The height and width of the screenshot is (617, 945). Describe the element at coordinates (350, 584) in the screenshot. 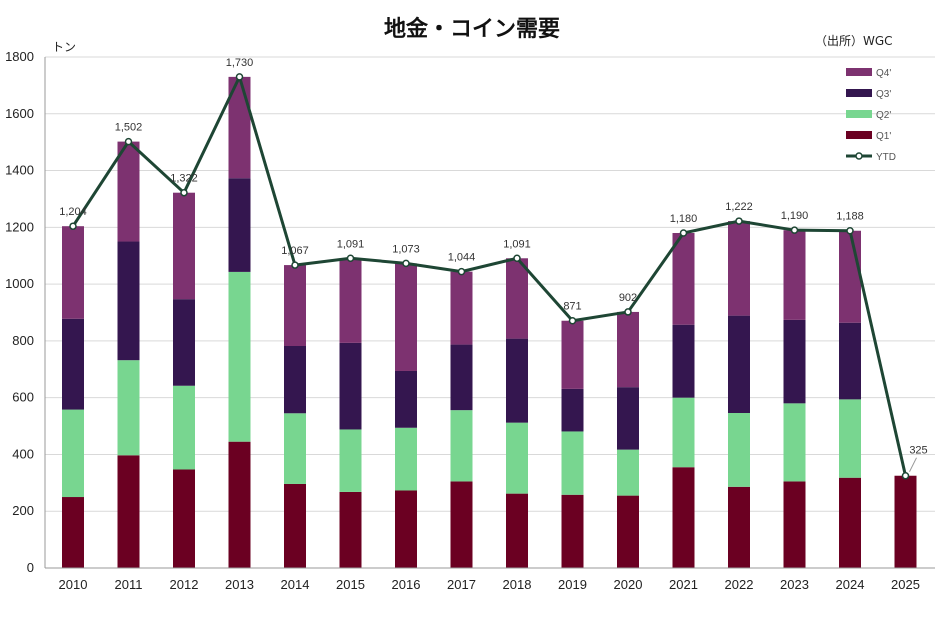

I see `x-tick-label: 2015` at that location.